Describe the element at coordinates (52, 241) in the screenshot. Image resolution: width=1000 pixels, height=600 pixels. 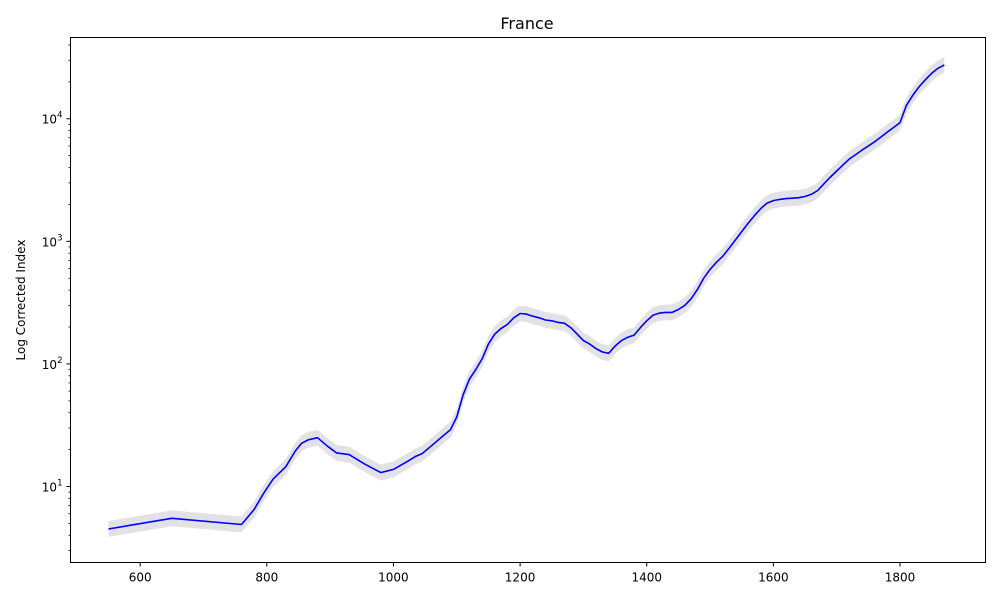
I see `y-tick-label: 10³` at that location.